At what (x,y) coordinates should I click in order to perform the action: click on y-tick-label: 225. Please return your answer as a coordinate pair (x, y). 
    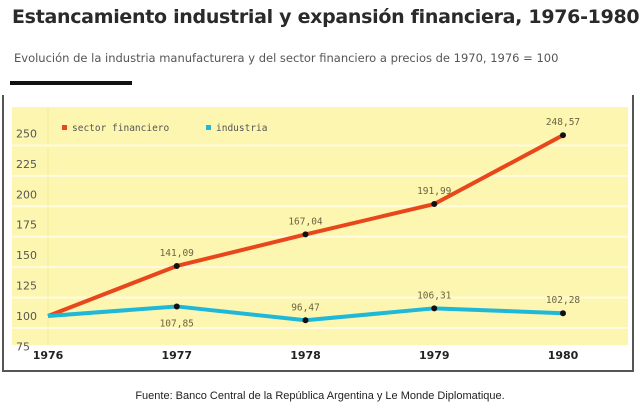
    Looking at the image, I should click on (26, 164).